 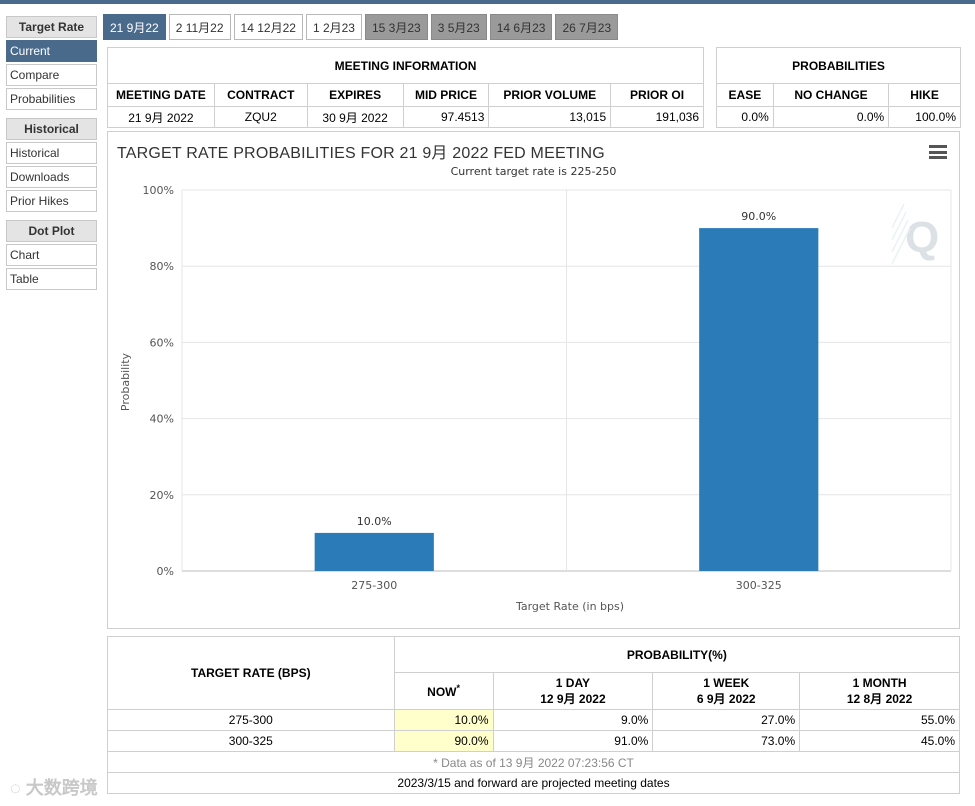 What do you see at coordinates (51, 201) in the screenshot?
I see `sidebar-item-prior-hikes: Prior Hikes` at bounding box center [51, 201].